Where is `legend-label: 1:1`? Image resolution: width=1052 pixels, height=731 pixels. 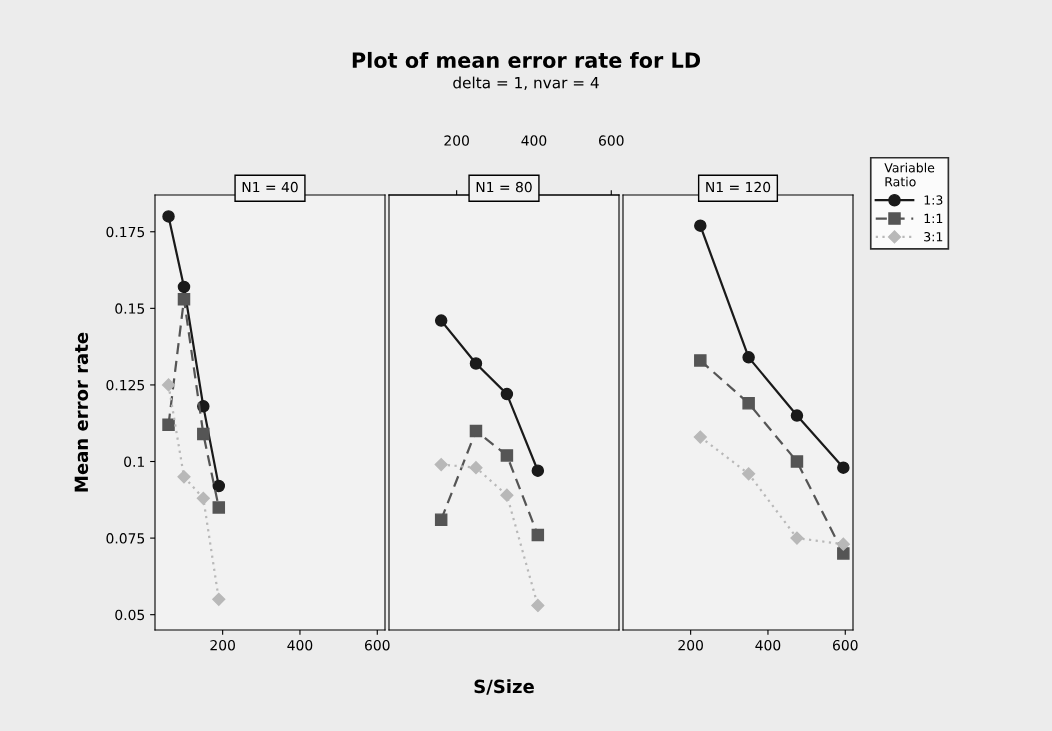 legend-label: 1:1 is located at coordinates (933, 218).